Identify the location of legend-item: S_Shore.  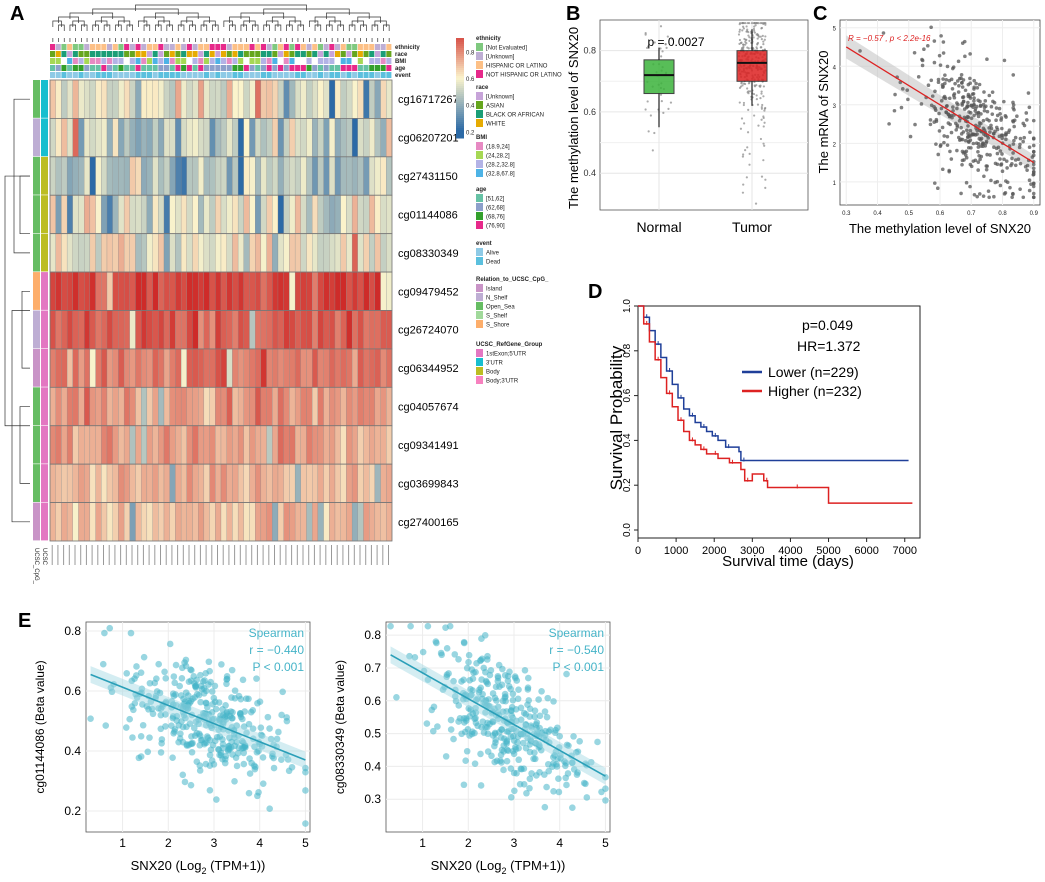
(498, 326).